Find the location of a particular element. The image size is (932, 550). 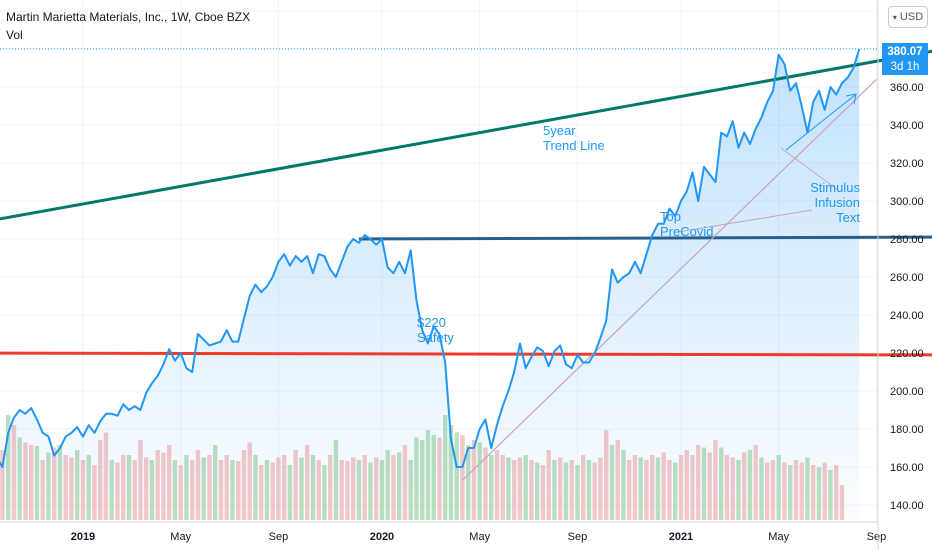

x-tick-label: 2019 is located at coordinates (83, 537).